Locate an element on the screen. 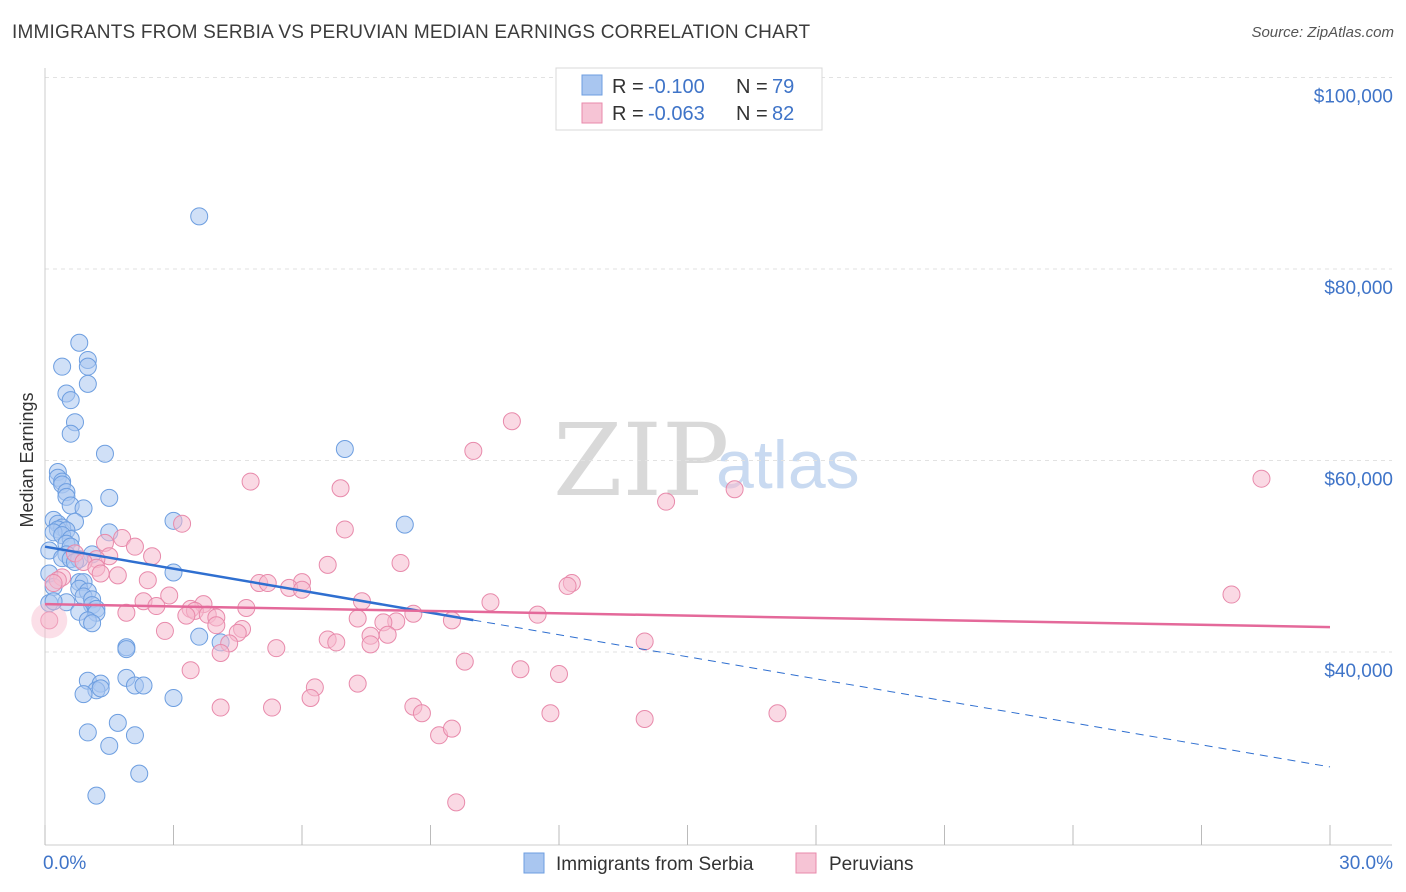 The height and width of the screenshot is (892, 1406). legend-swatch-peru is located at coordinates (592, 113).